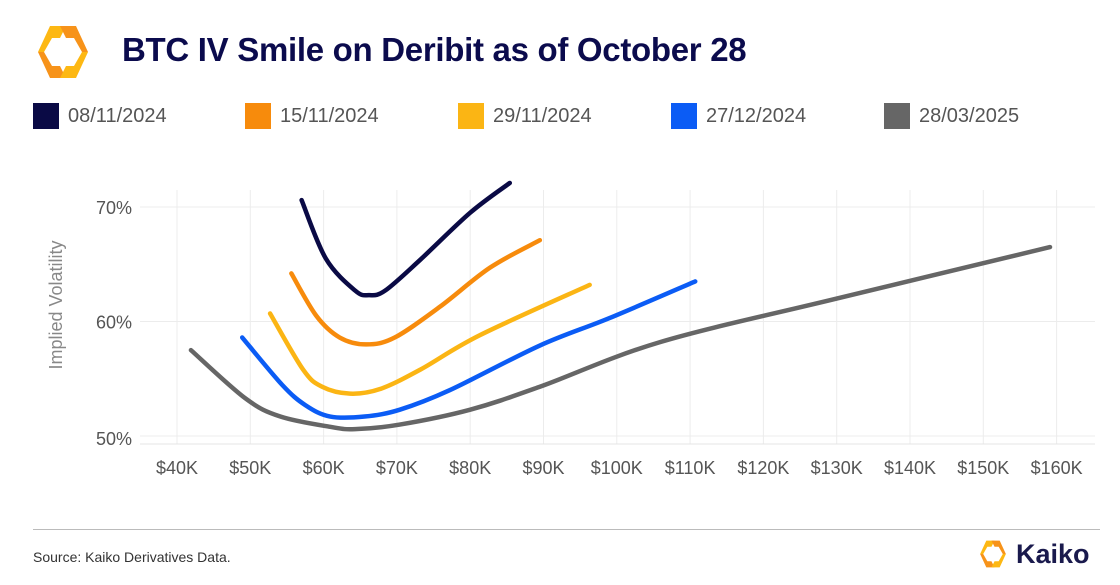  I want to click on source-note: Source: Kaiko Derivatives Data., so click(132, 557).